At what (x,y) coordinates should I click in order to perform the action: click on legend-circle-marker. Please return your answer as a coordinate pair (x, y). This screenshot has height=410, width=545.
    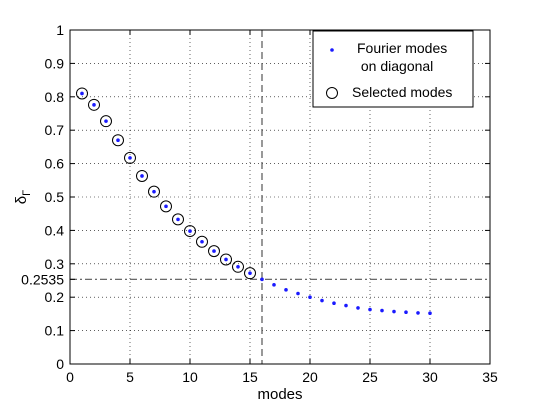
    Looking at the image, I should click on (332, 93).